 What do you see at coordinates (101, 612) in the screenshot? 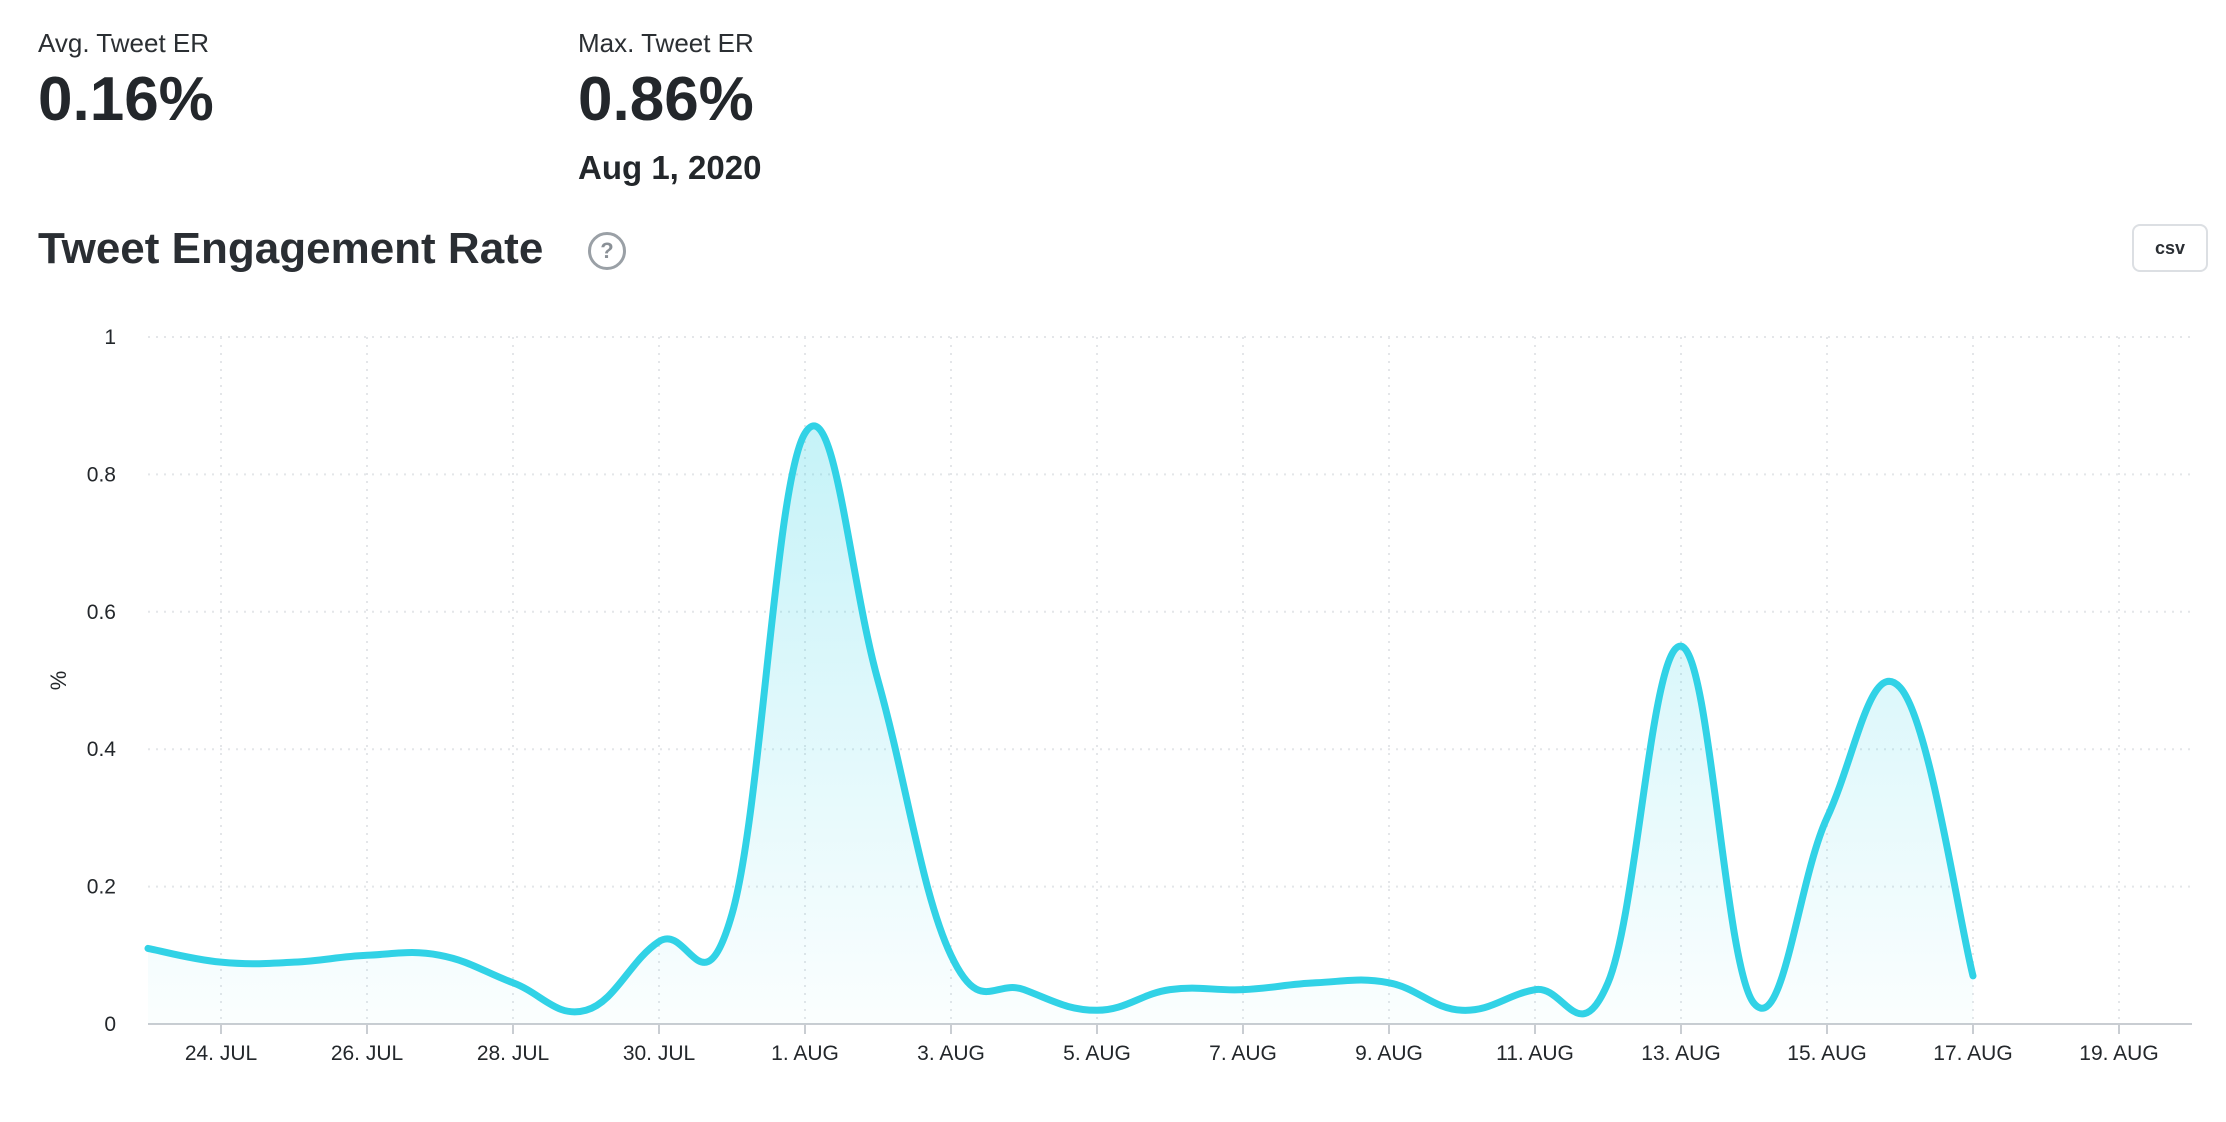
I see `y-tick-label: 0.6` at bounding box center [101, 612].